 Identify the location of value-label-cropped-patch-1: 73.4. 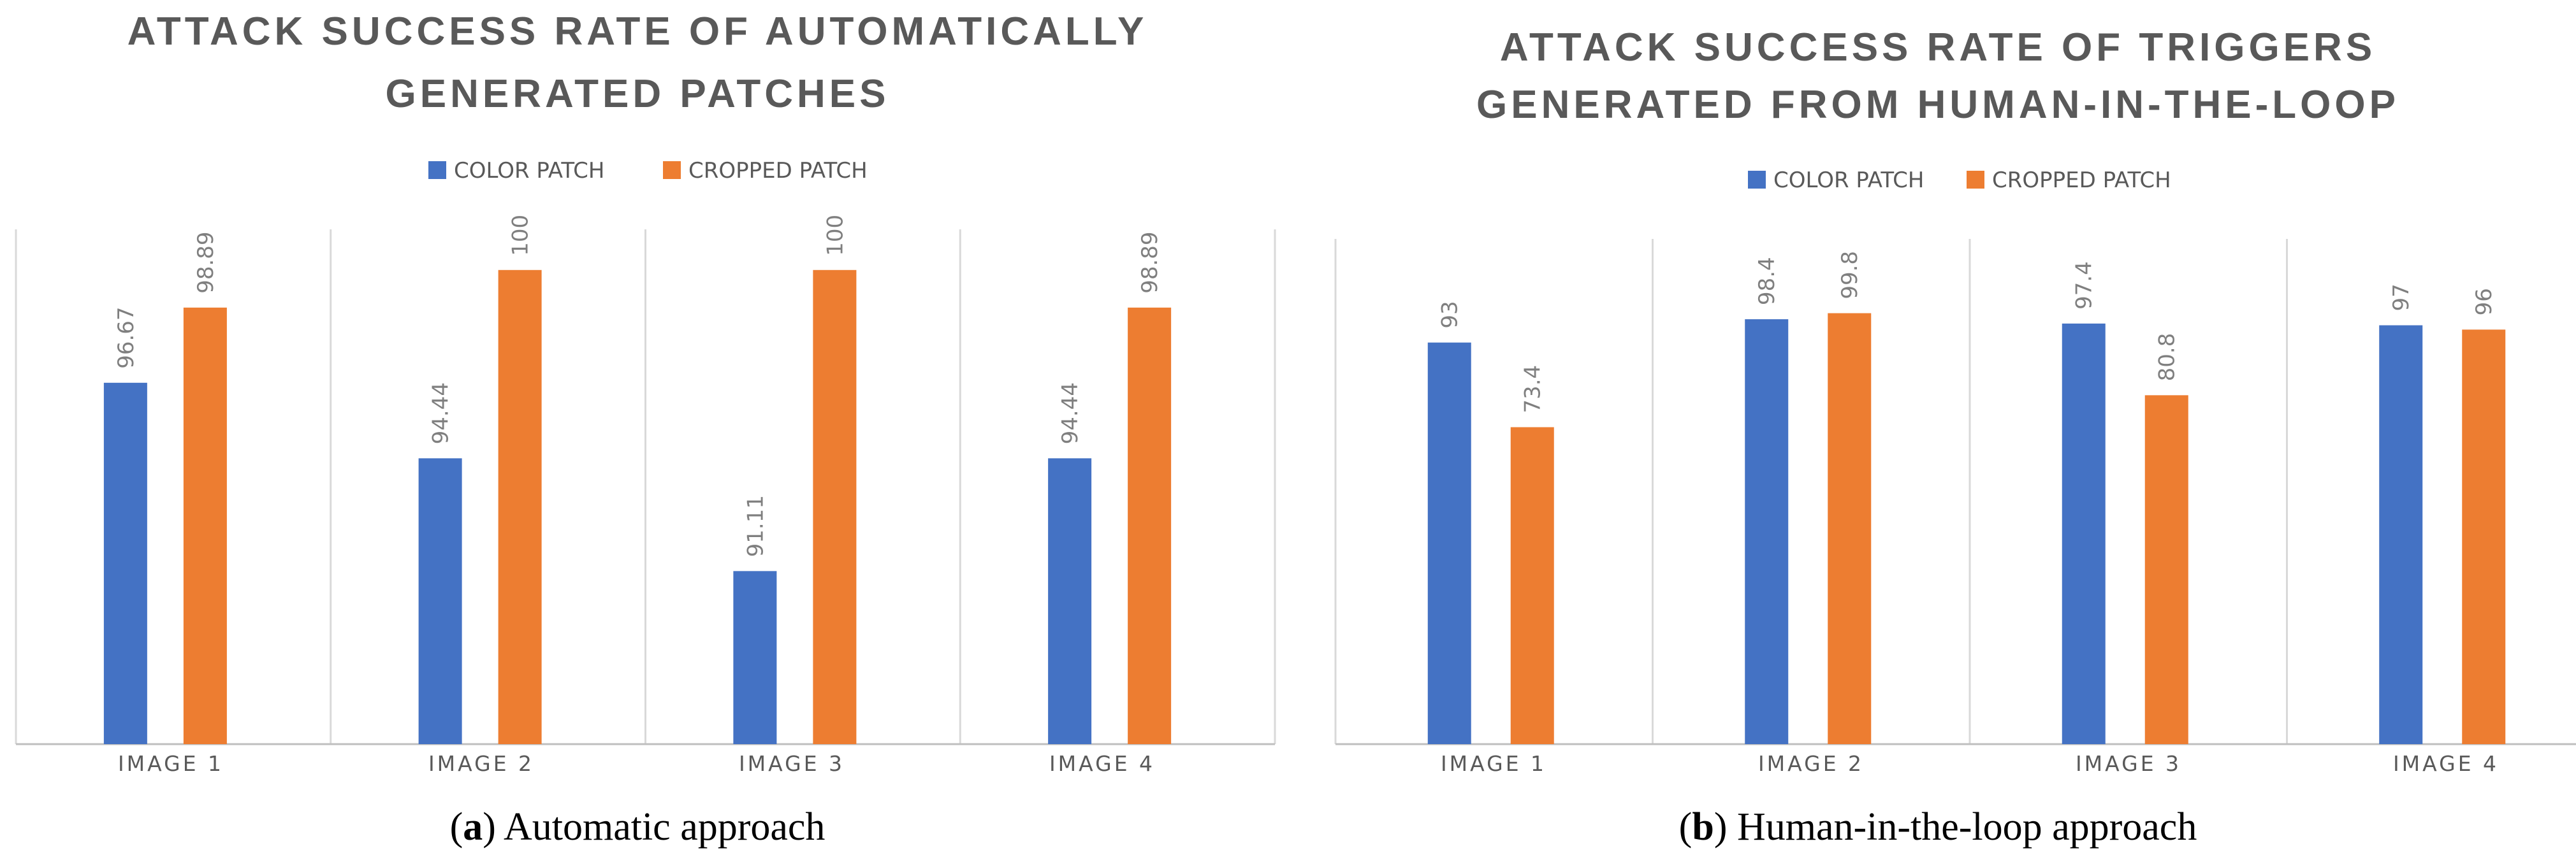
(1533, 389).